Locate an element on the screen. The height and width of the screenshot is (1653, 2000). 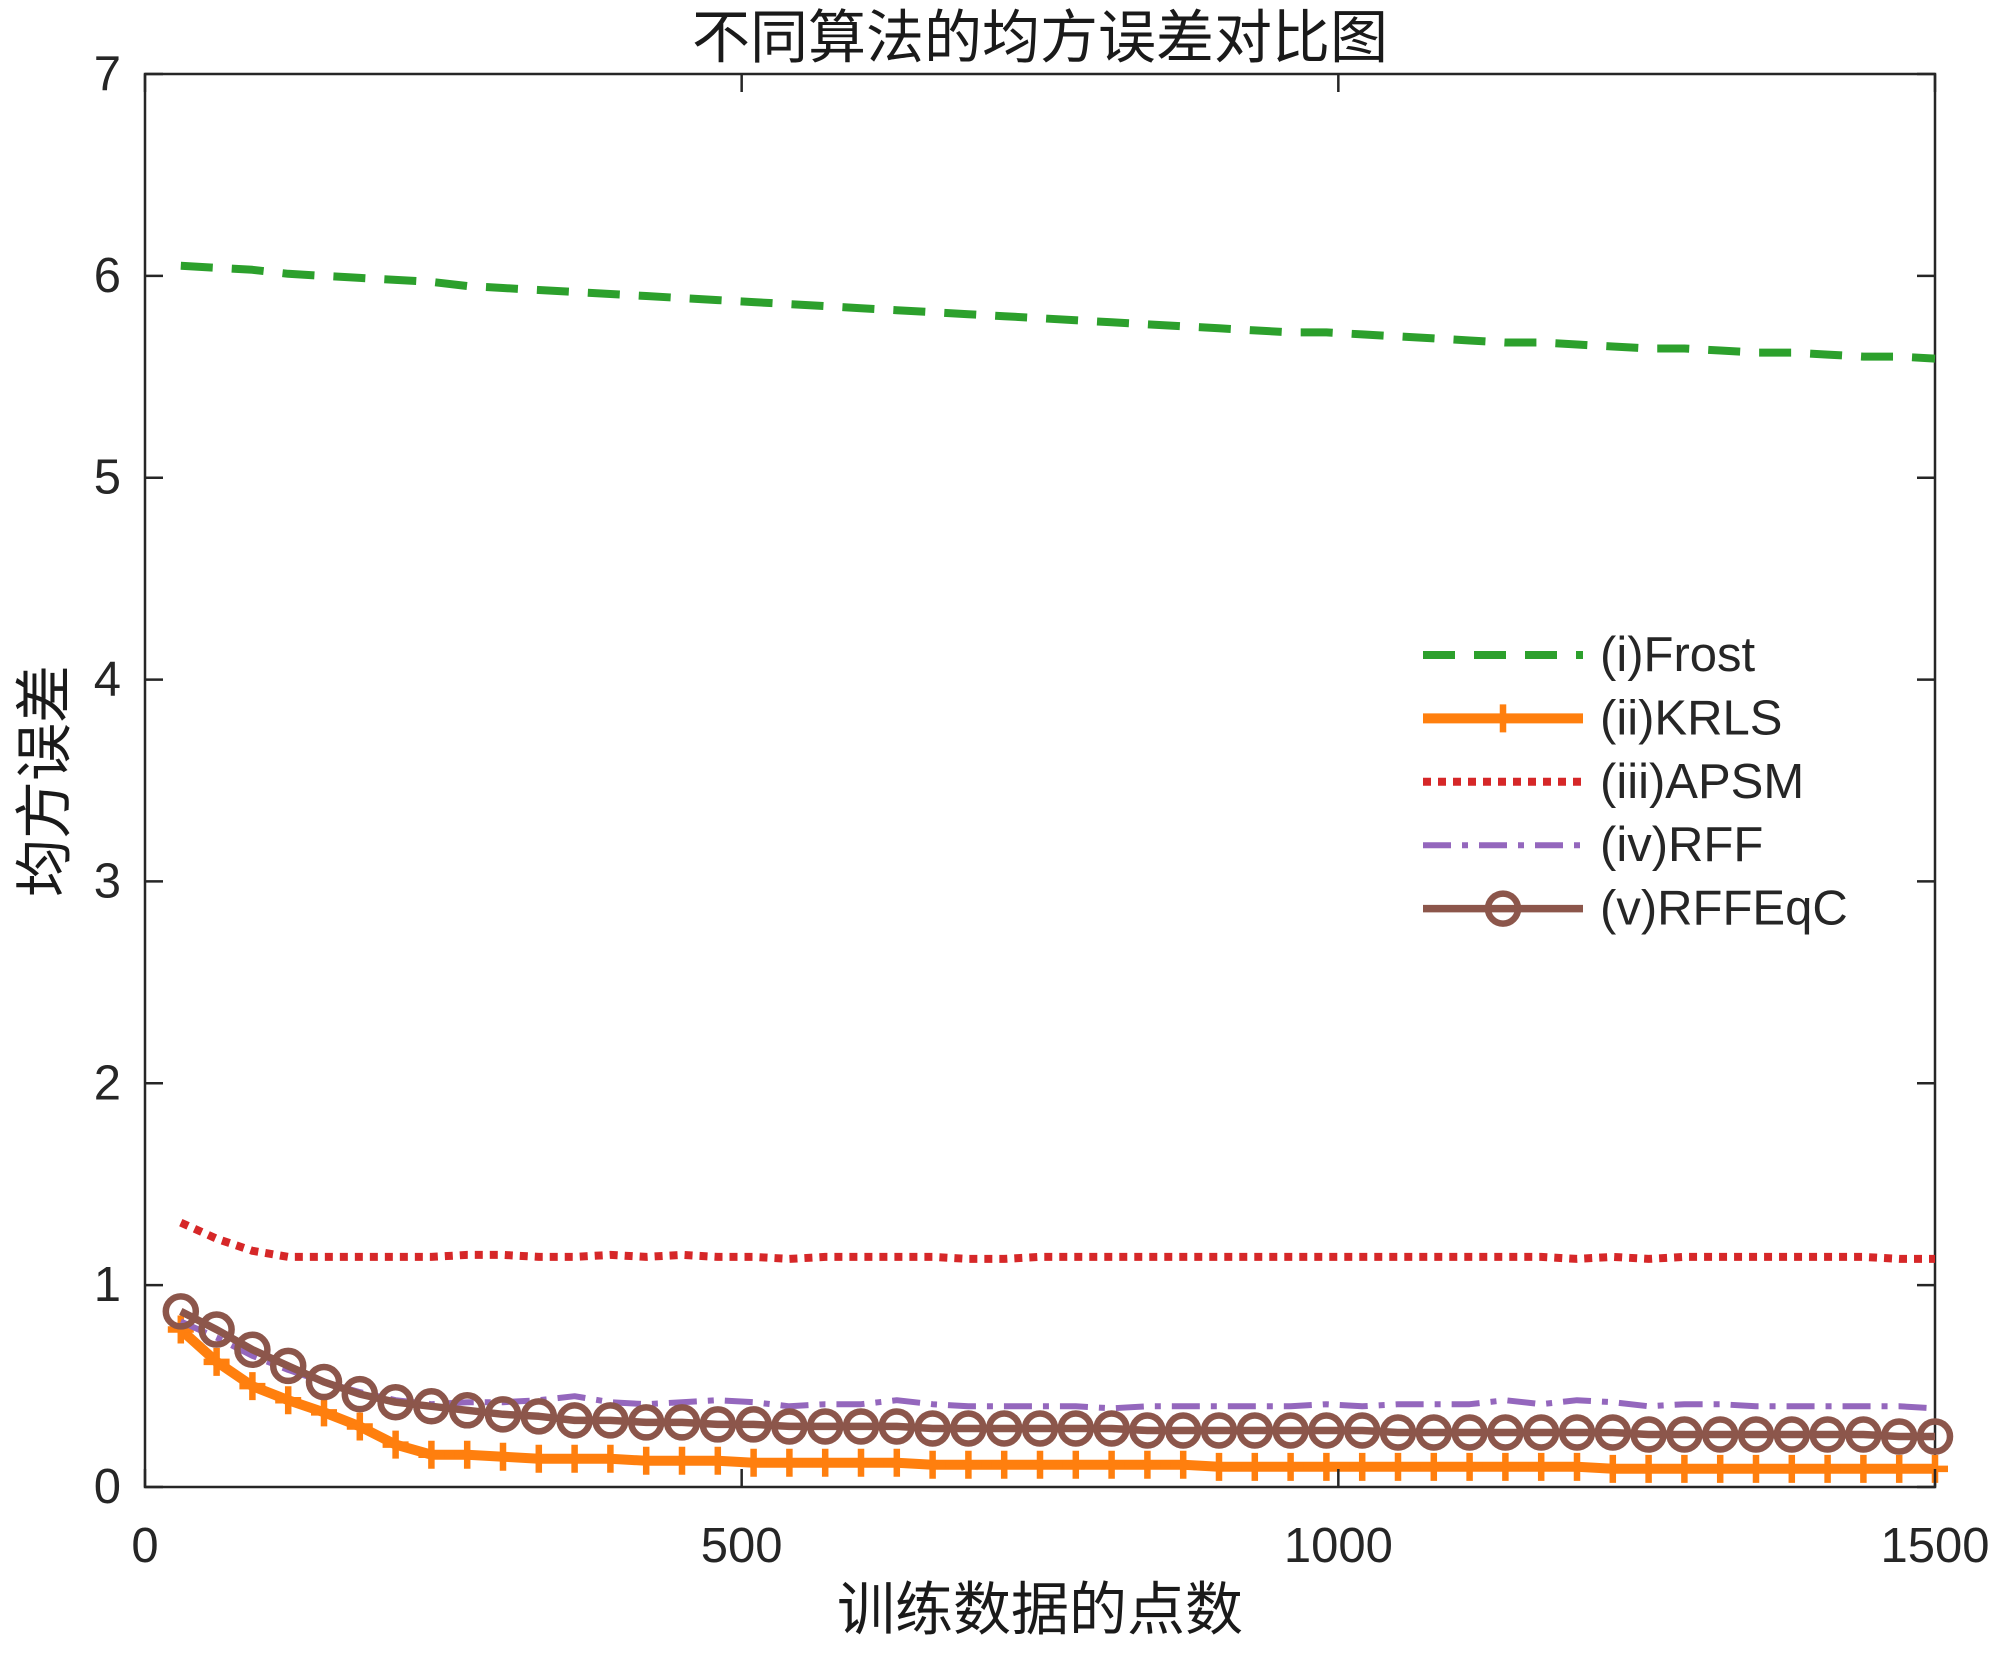
x-tick-label: 500 is located at coordinates (742, 1546).